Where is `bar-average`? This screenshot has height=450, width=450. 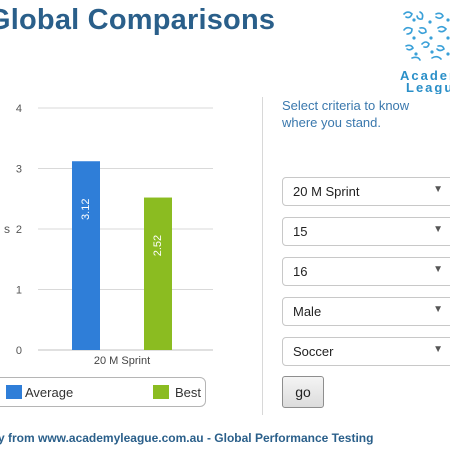 bar-average is located at coordinates (86, 255).